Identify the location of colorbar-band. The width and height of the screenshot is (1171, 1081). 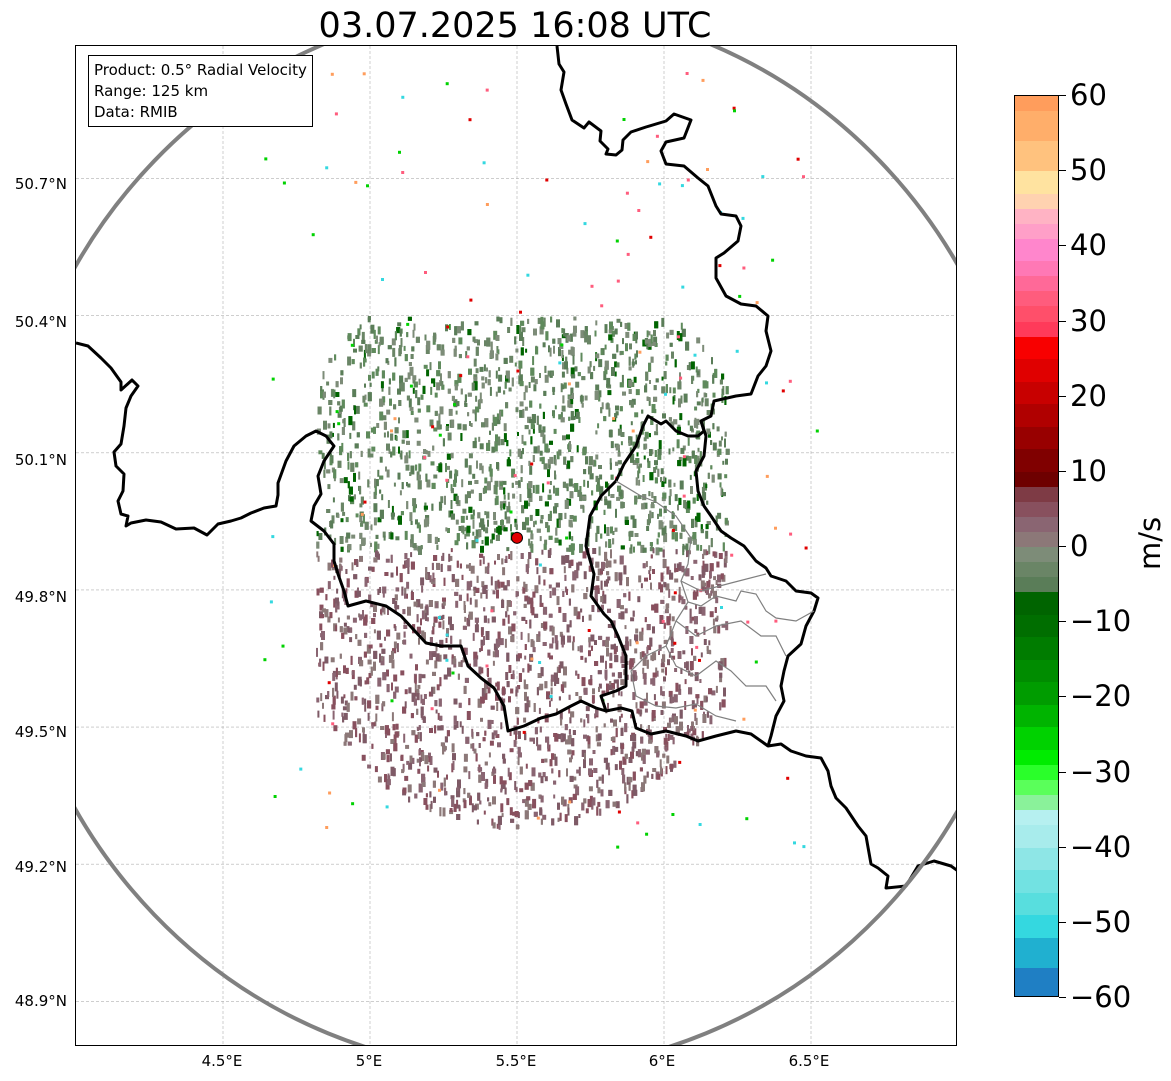
(1036, 329).